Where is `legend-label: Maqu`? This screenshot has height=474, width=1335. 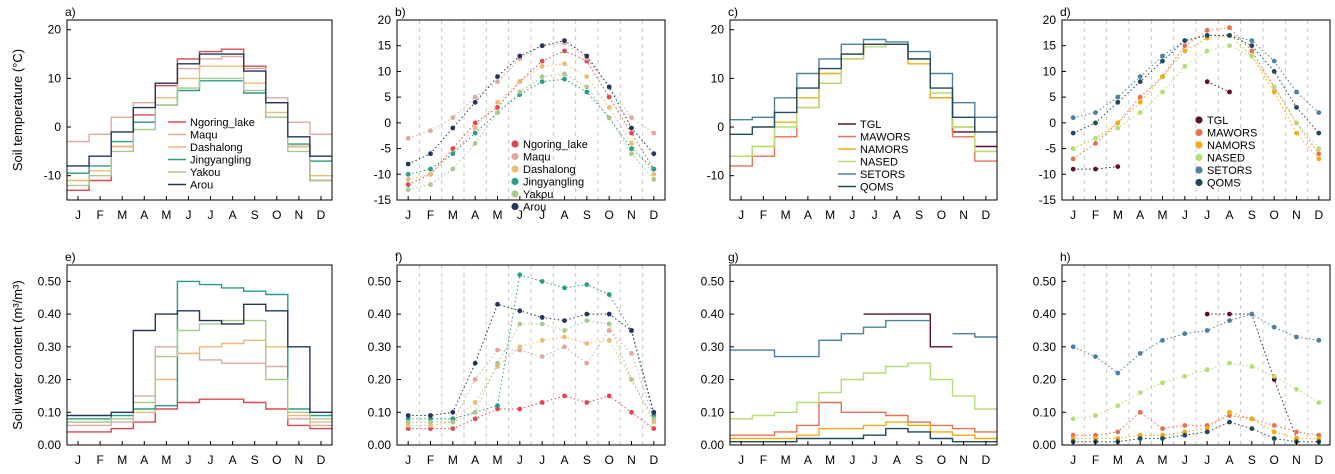
legend-label: Maqu is located at coordinates (204, 136).